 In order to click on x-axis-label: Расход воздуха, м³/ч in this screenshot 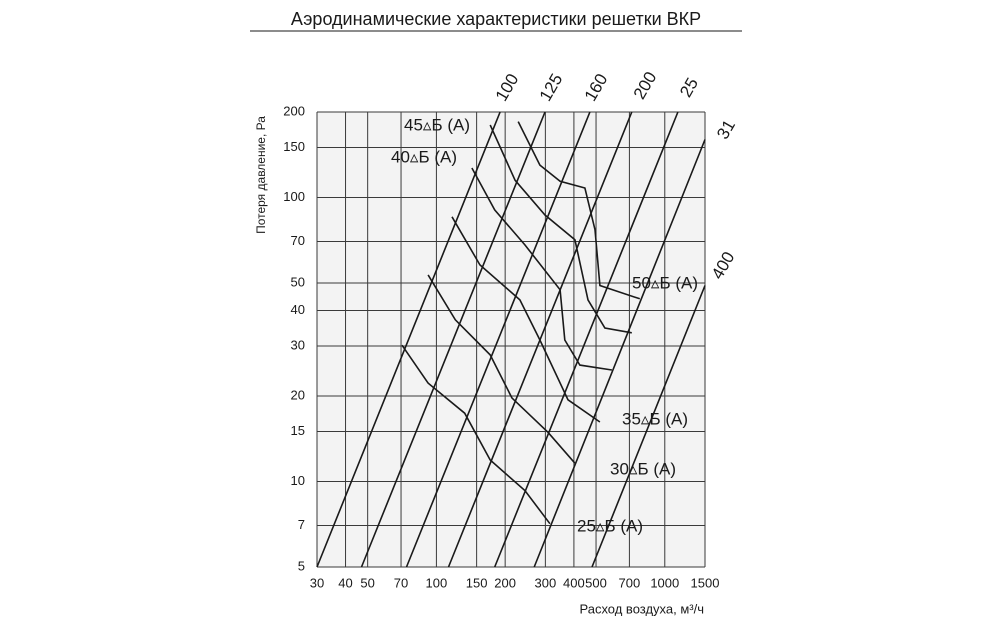, I will do `click(641, 608)`.